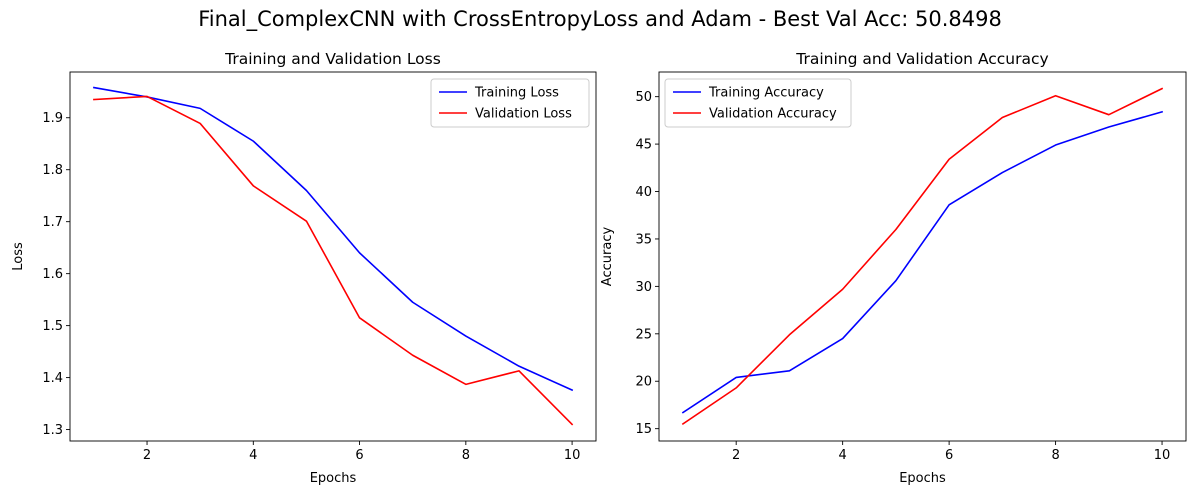 The image size is (1200, 500). I want to click on y-tick-label: 1.9, so click(52, 118).